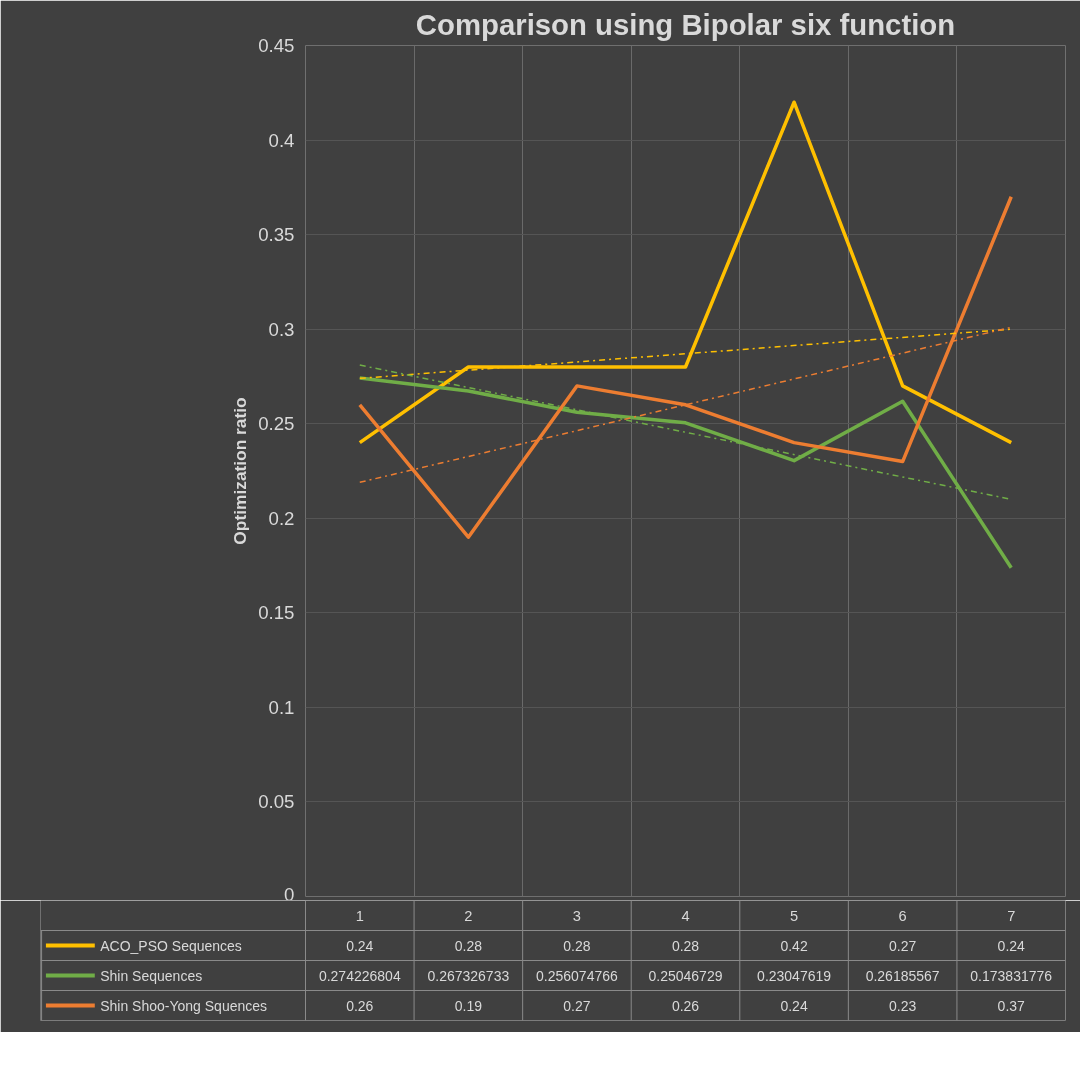  What do you see at coordinates (577, 915) in the screenshot?
I see `x-tick-label: 3` at bounding box center [577, 915].